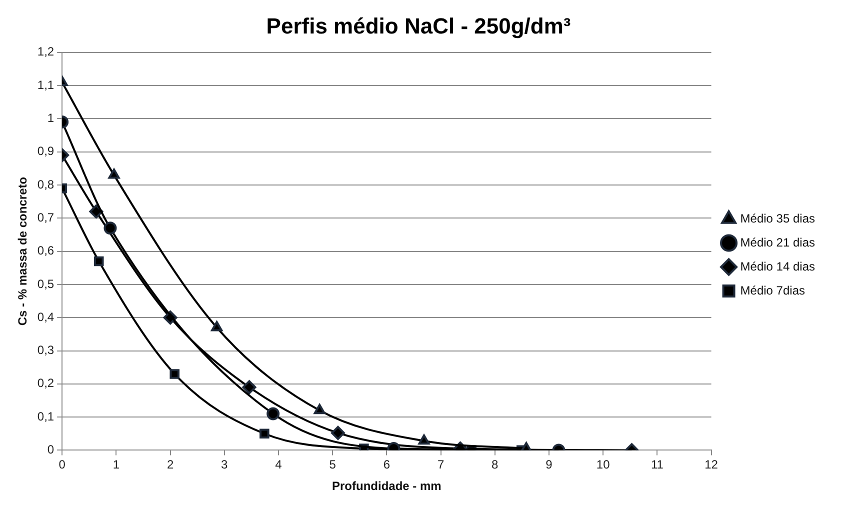 This screenshot has width=843, height=510. Describe the element at coordinates (657, 465) in the screenshot. I see `x-tick-label: 11` at that location.